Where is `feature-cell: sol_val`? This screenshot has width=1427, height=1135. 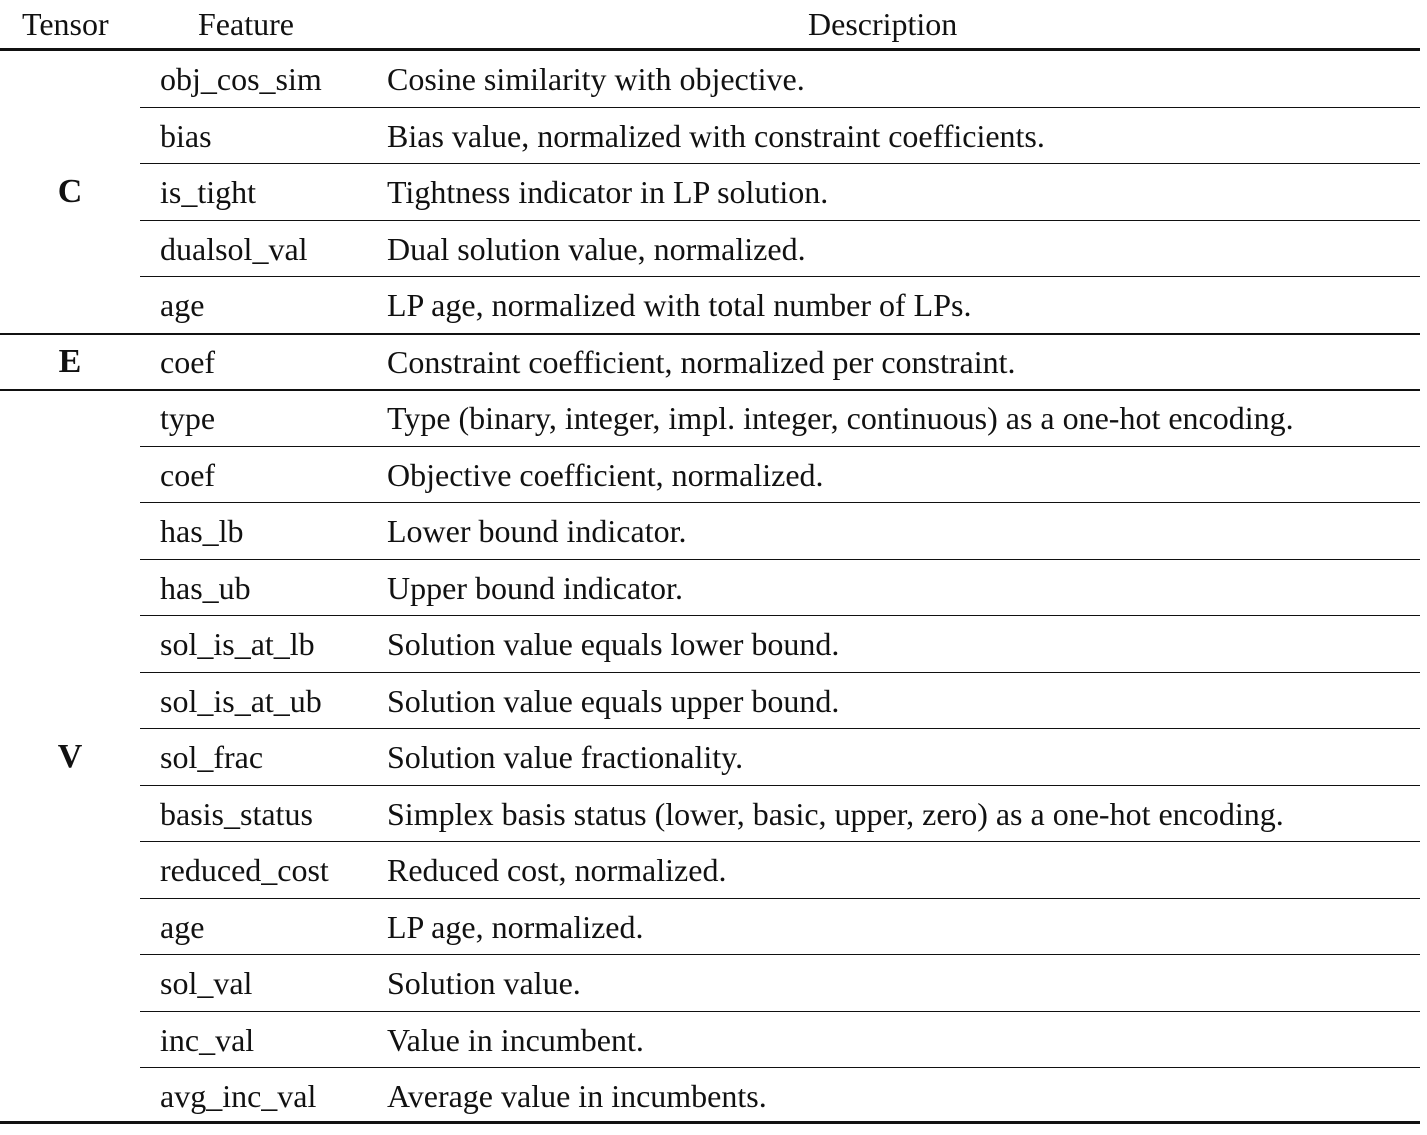
feature-cell: sol_val is located at coordinates (206, 983).